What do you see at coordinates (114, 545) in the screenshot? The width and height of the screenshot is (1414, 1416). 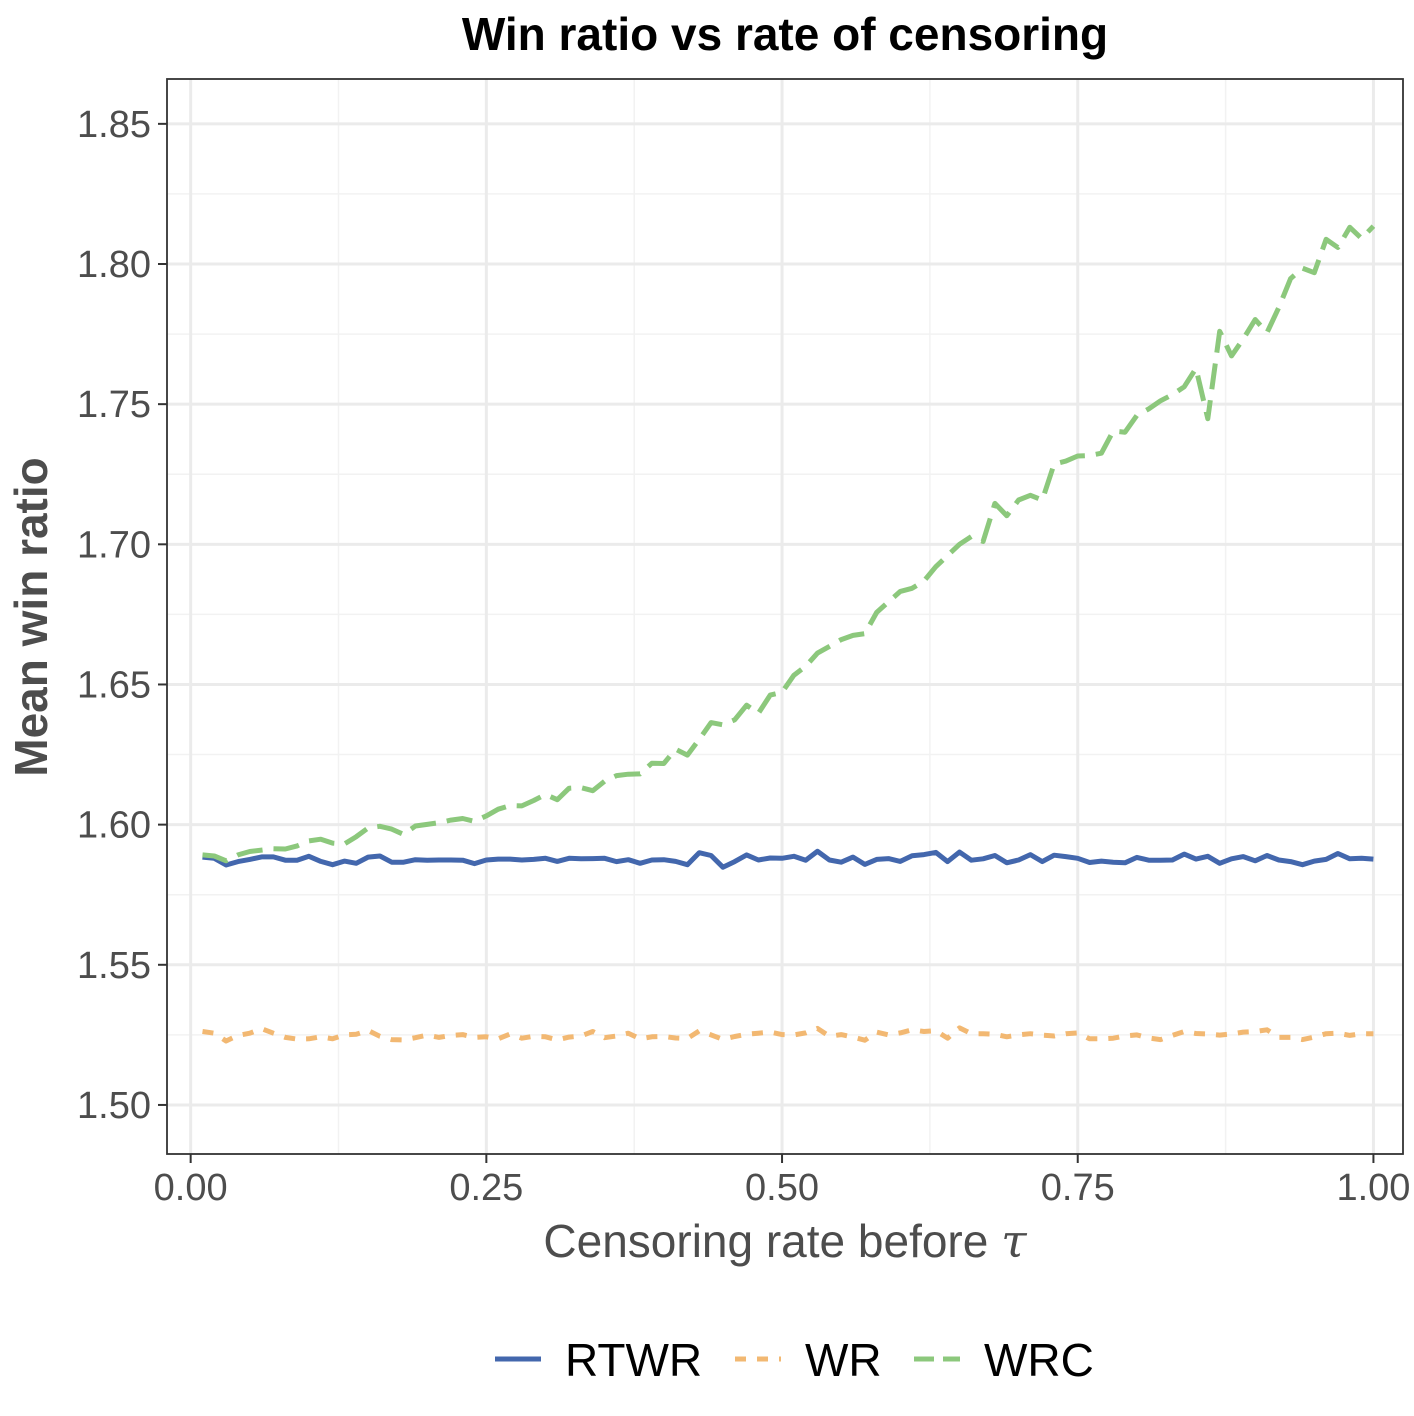 I see `y-tick-label: 1.70` at bounding box center [114, 545].